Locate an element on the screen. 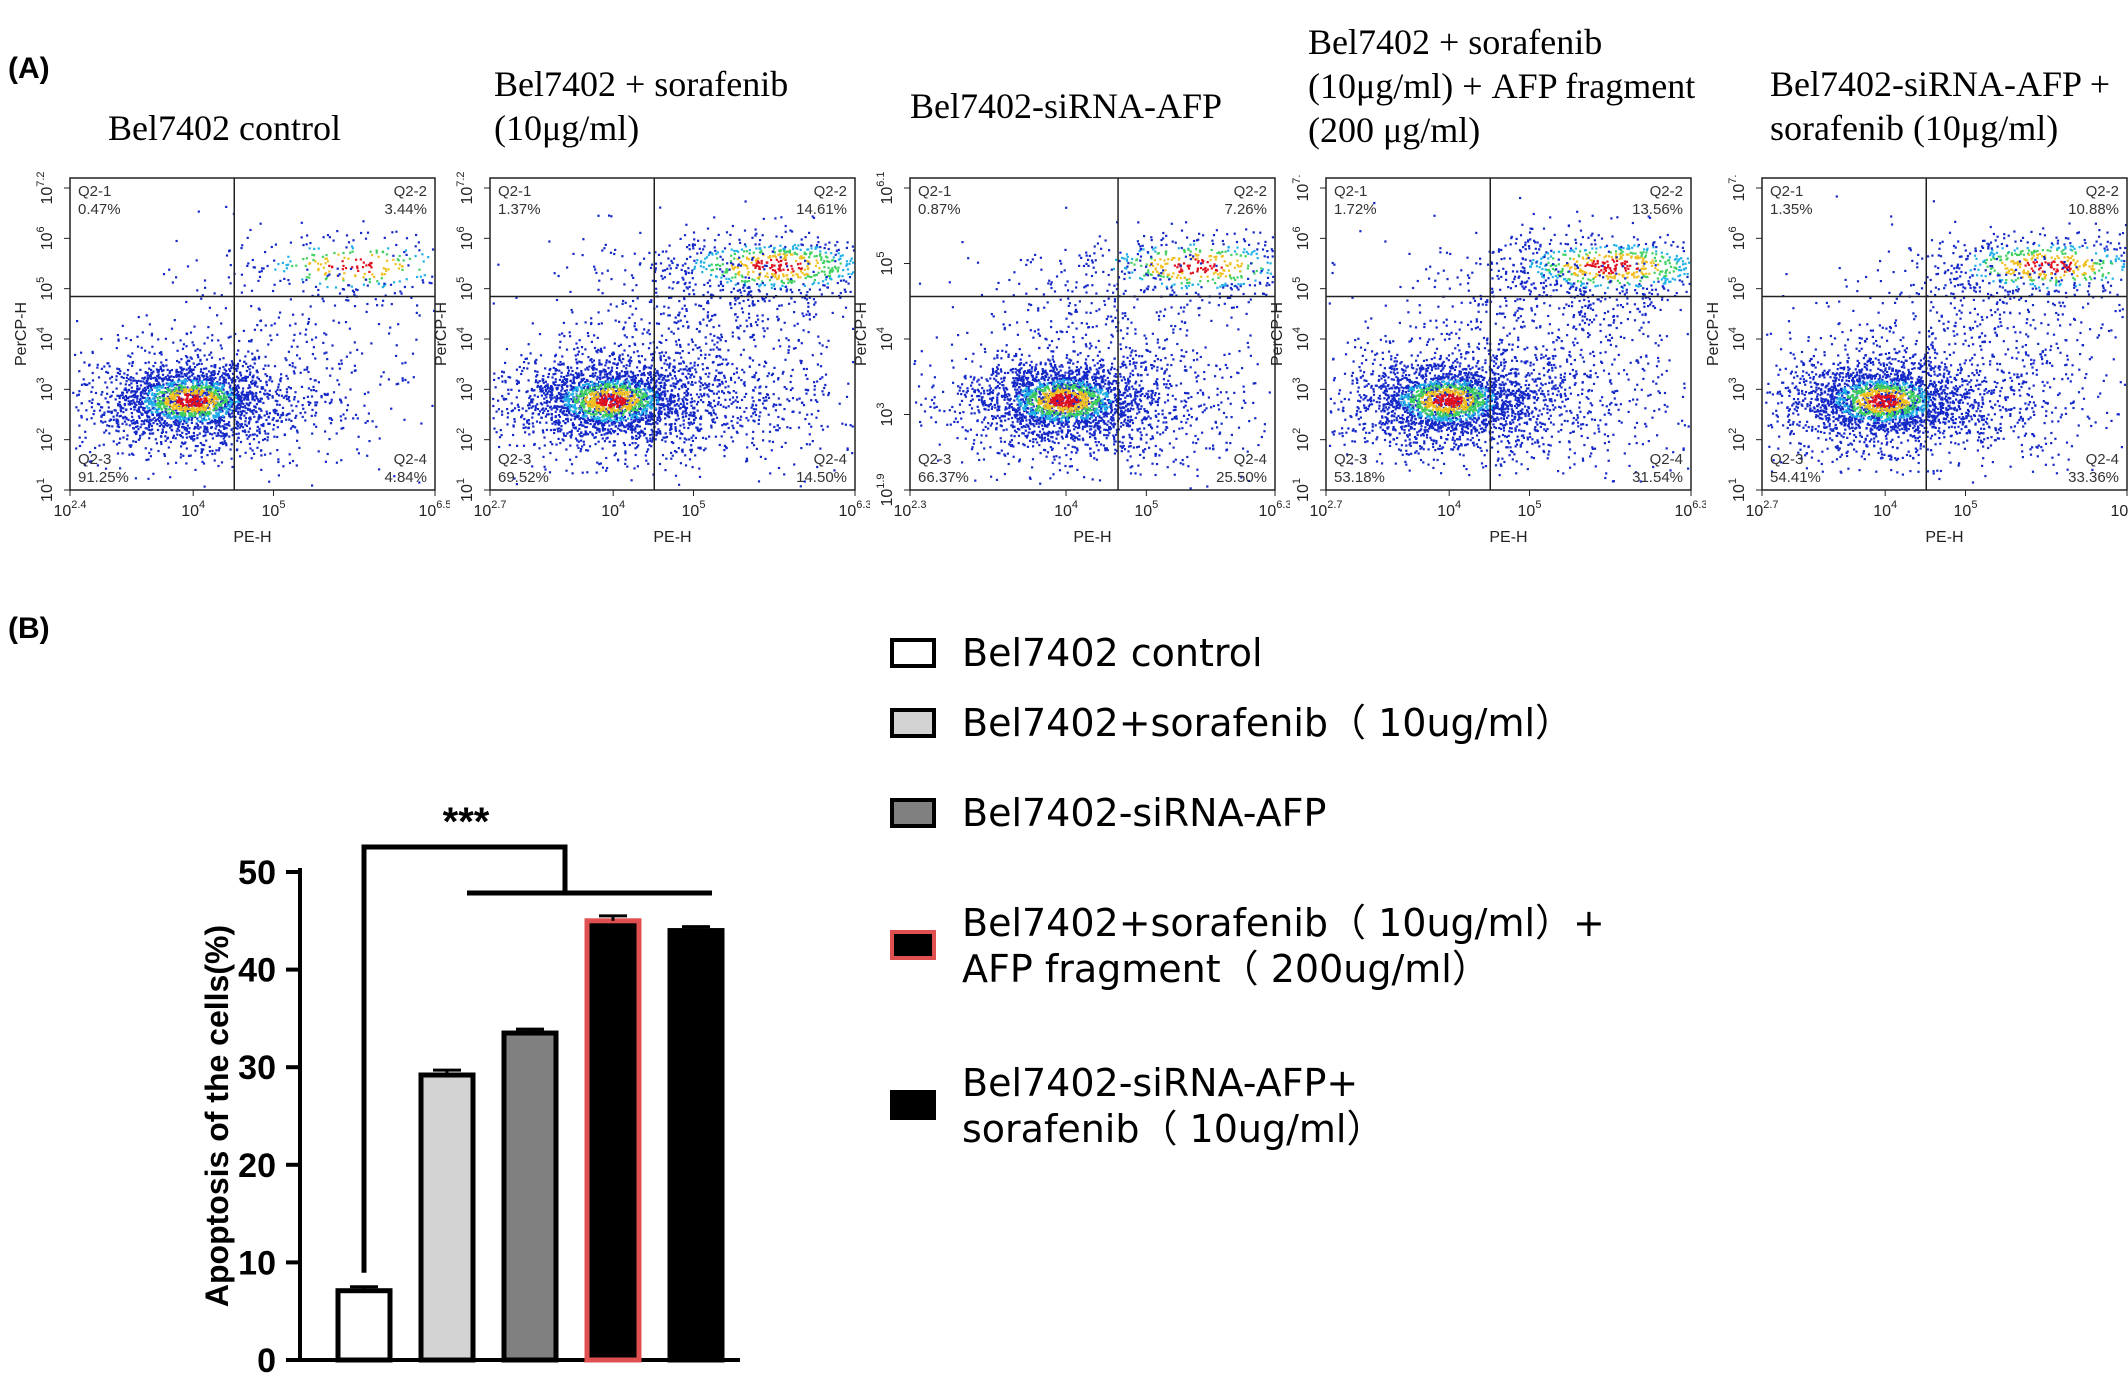 The width and height of the screenshot is (2128, 1383). x-tick-label: 105 is located at coordinates (274, 509).